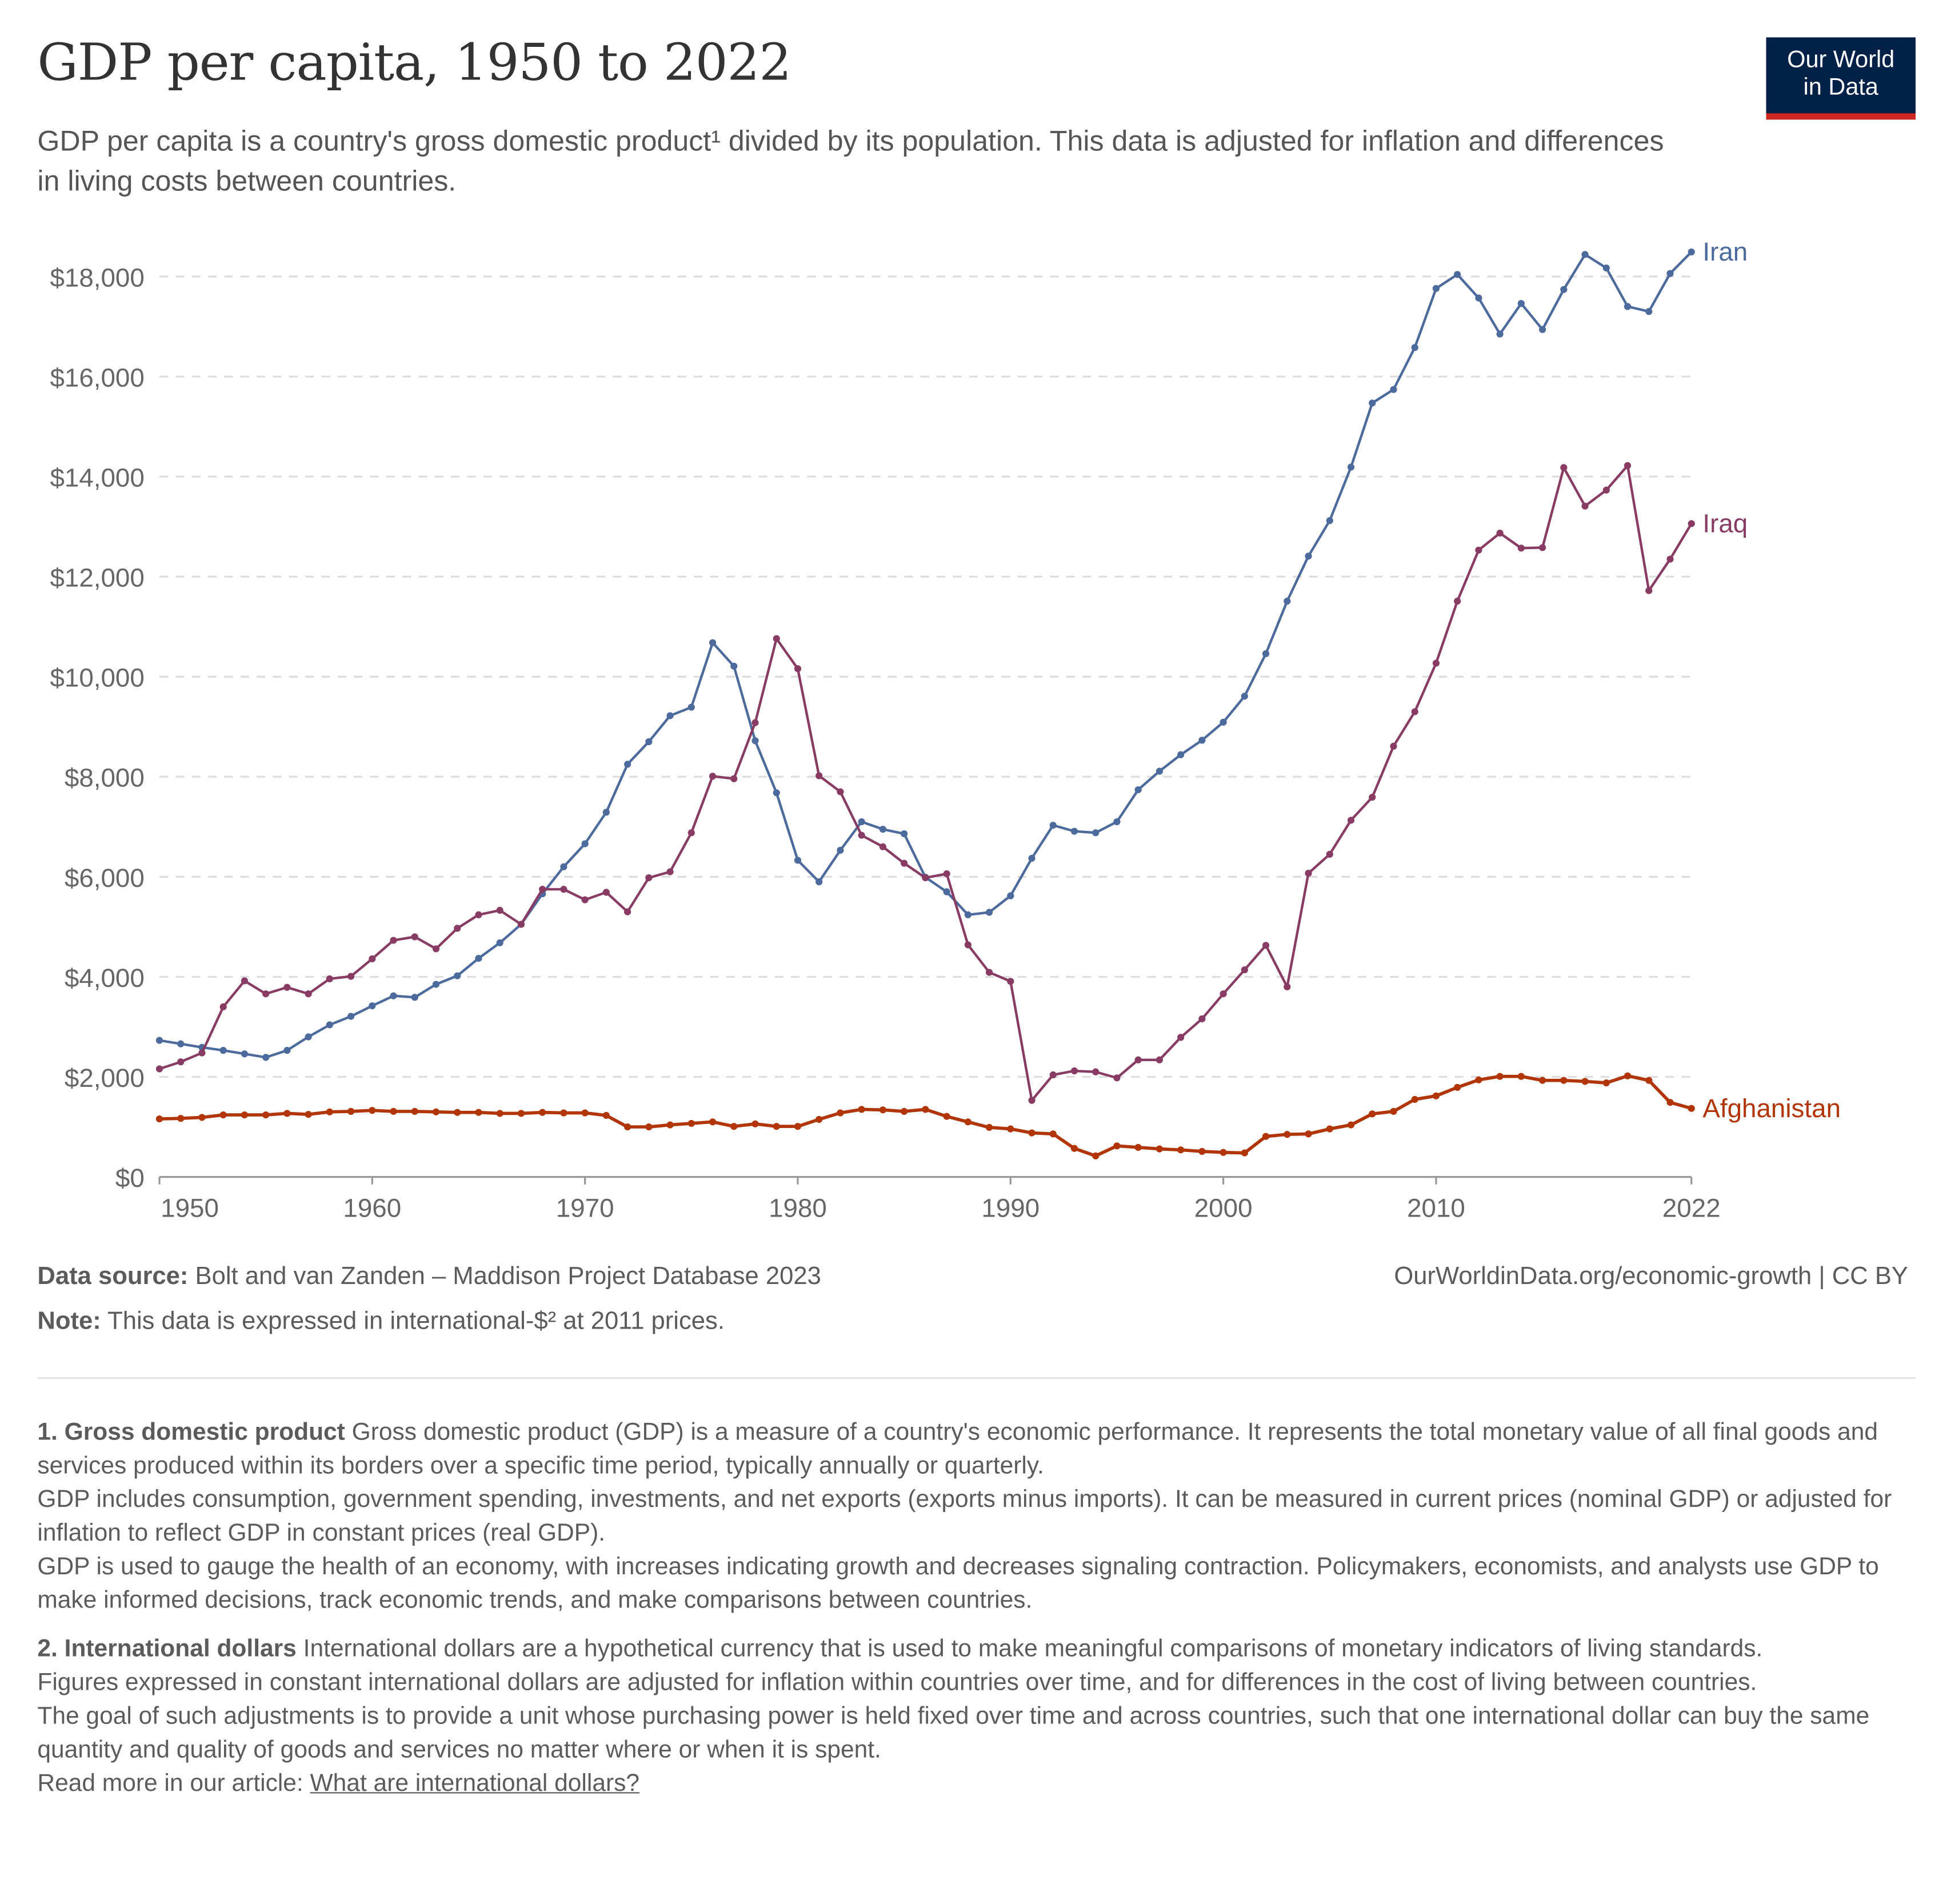 The width and height of the screenshot is (1943, 1904). What do you see at coordinates (1117, 822) in the screenshot?
I see `data-point-iran-1995` at bounding box center [1117, 822].